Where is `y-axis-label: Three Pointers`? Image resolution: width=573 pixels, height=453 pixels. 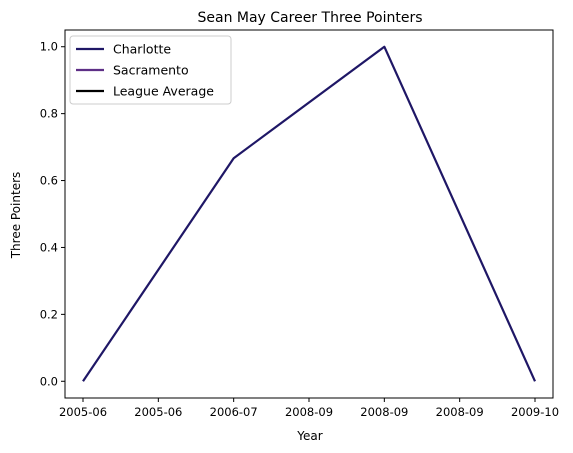
y-axis-label: Three Pointers is located at coordinates (16, 216).